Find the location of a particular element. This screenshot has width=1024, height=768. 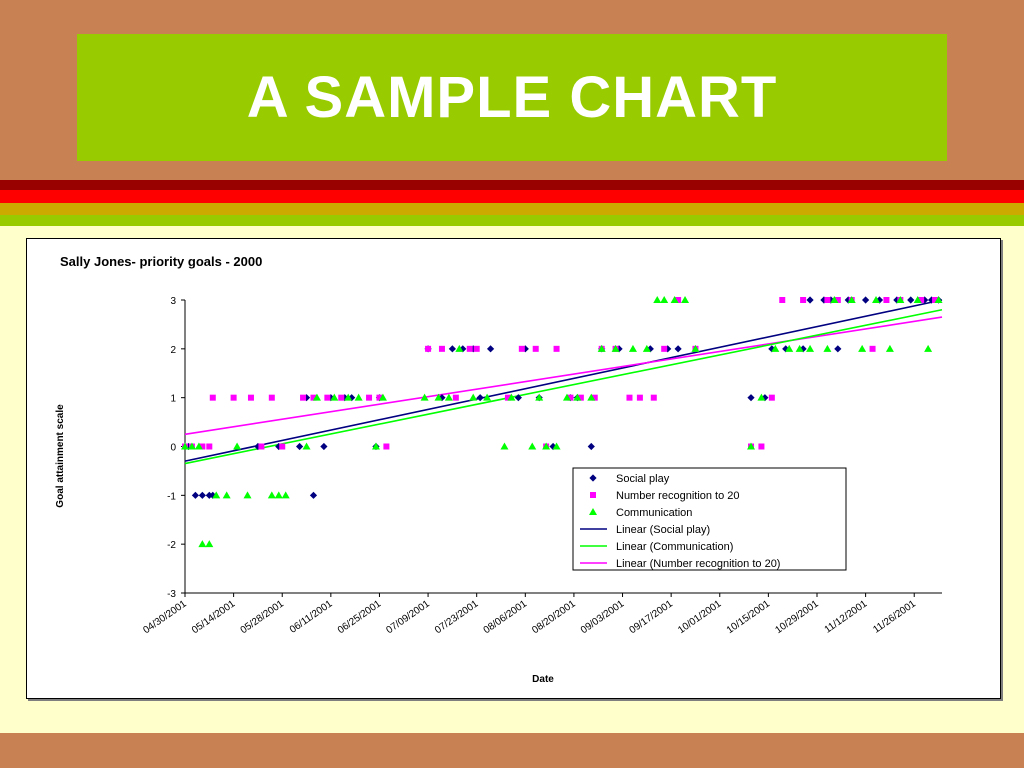

series-square is located at coordinates (560, 373).